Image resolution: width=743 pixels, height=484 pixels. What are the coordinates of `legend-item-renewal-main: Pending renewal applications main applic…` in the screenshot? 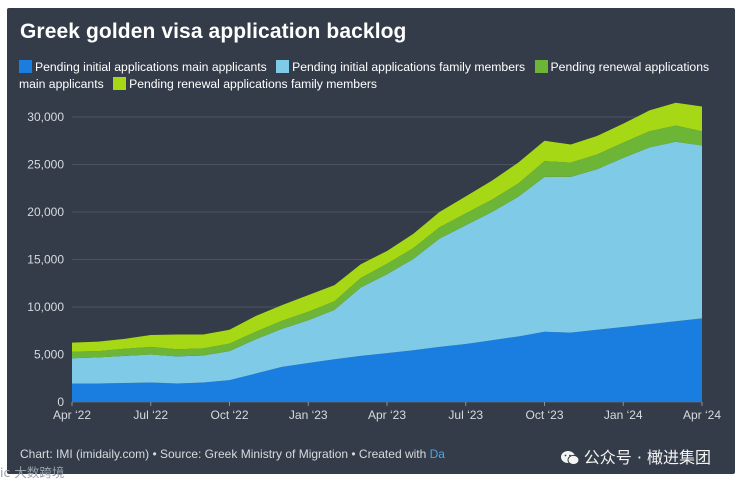 It's located at (364, 75).